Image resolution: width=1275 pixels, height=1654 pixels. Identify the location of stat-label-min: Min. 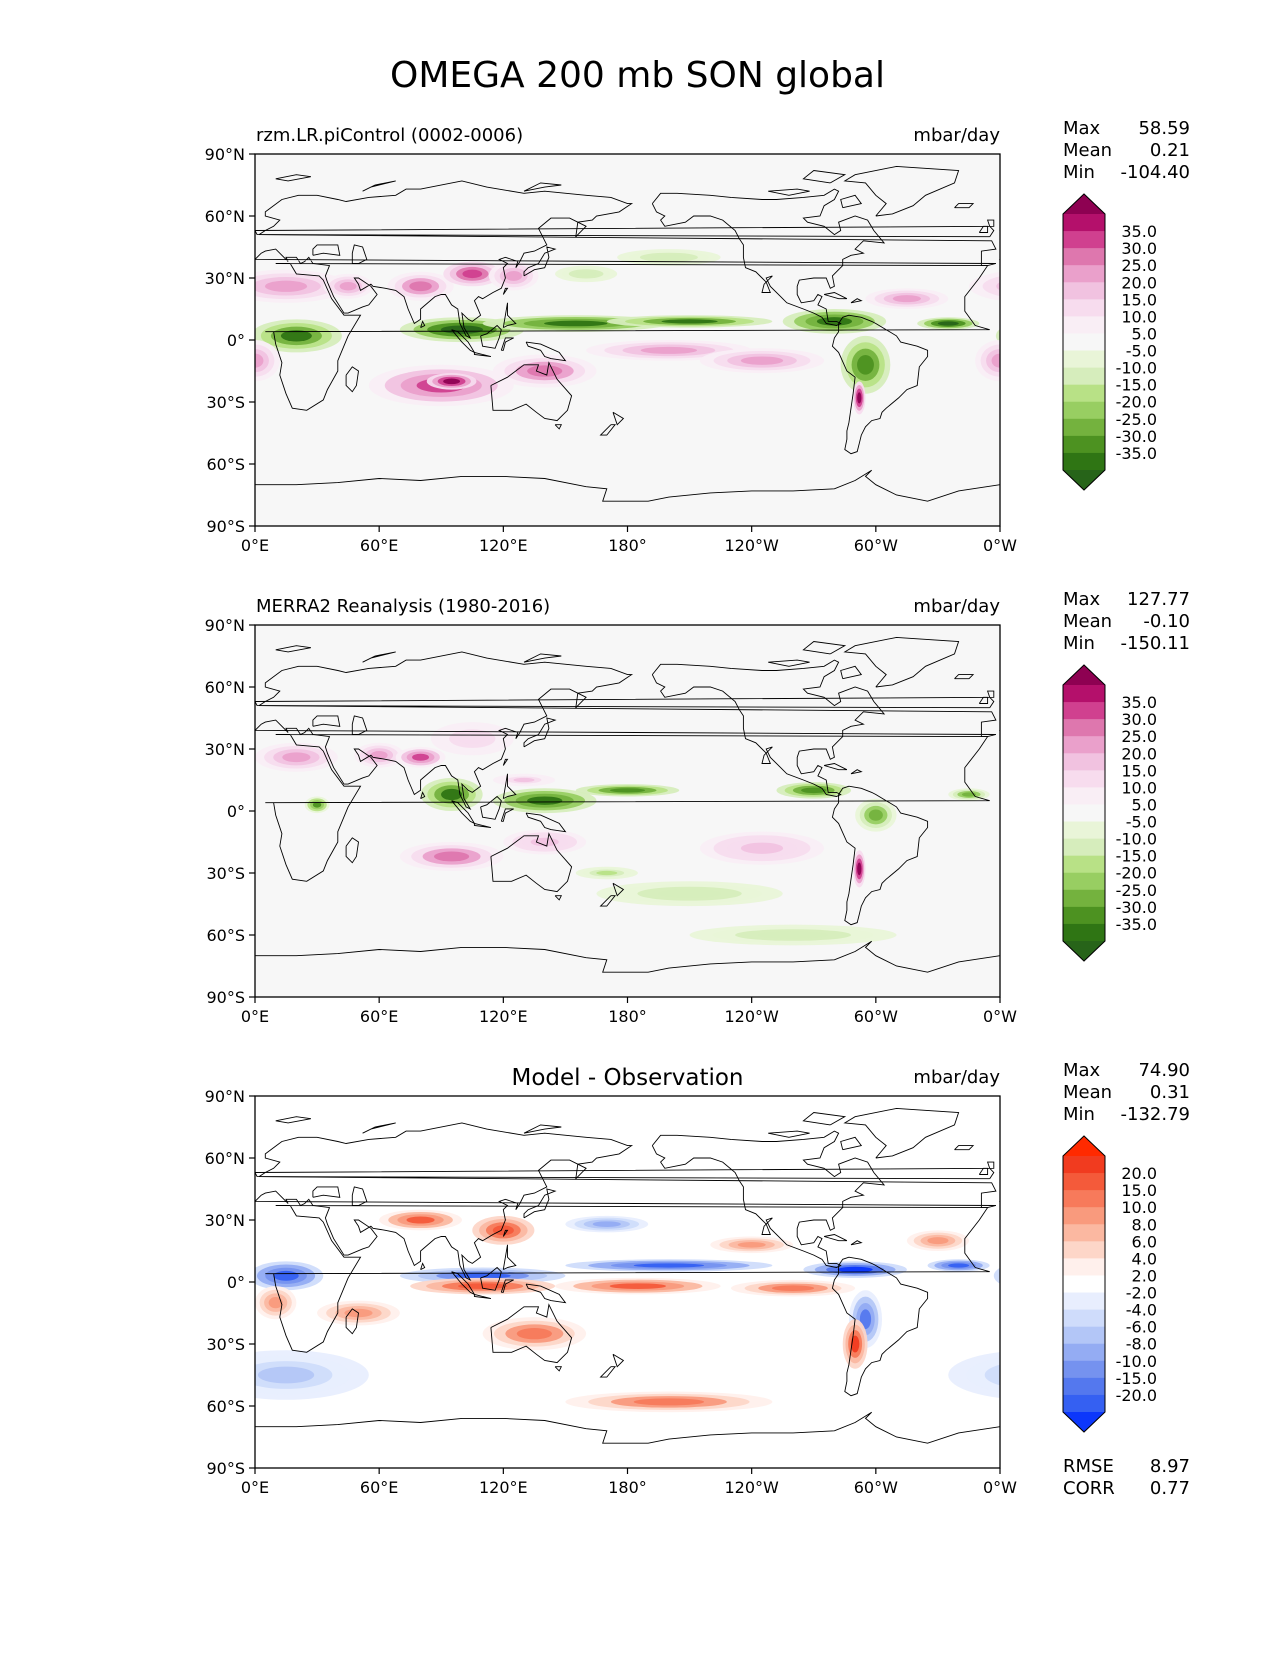
(1079, 643).